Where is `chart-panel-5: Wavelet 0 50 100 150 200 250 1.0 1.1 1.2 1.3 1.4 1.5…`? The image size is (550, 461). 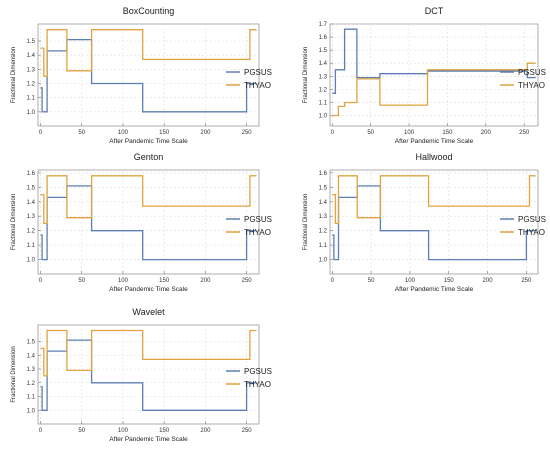 chart-panel-5: Wavelet 0 50 100 150 200 250 1.0 1.1 1.2 1.3 1.4 1.5… is located at coordinates (141, 375).